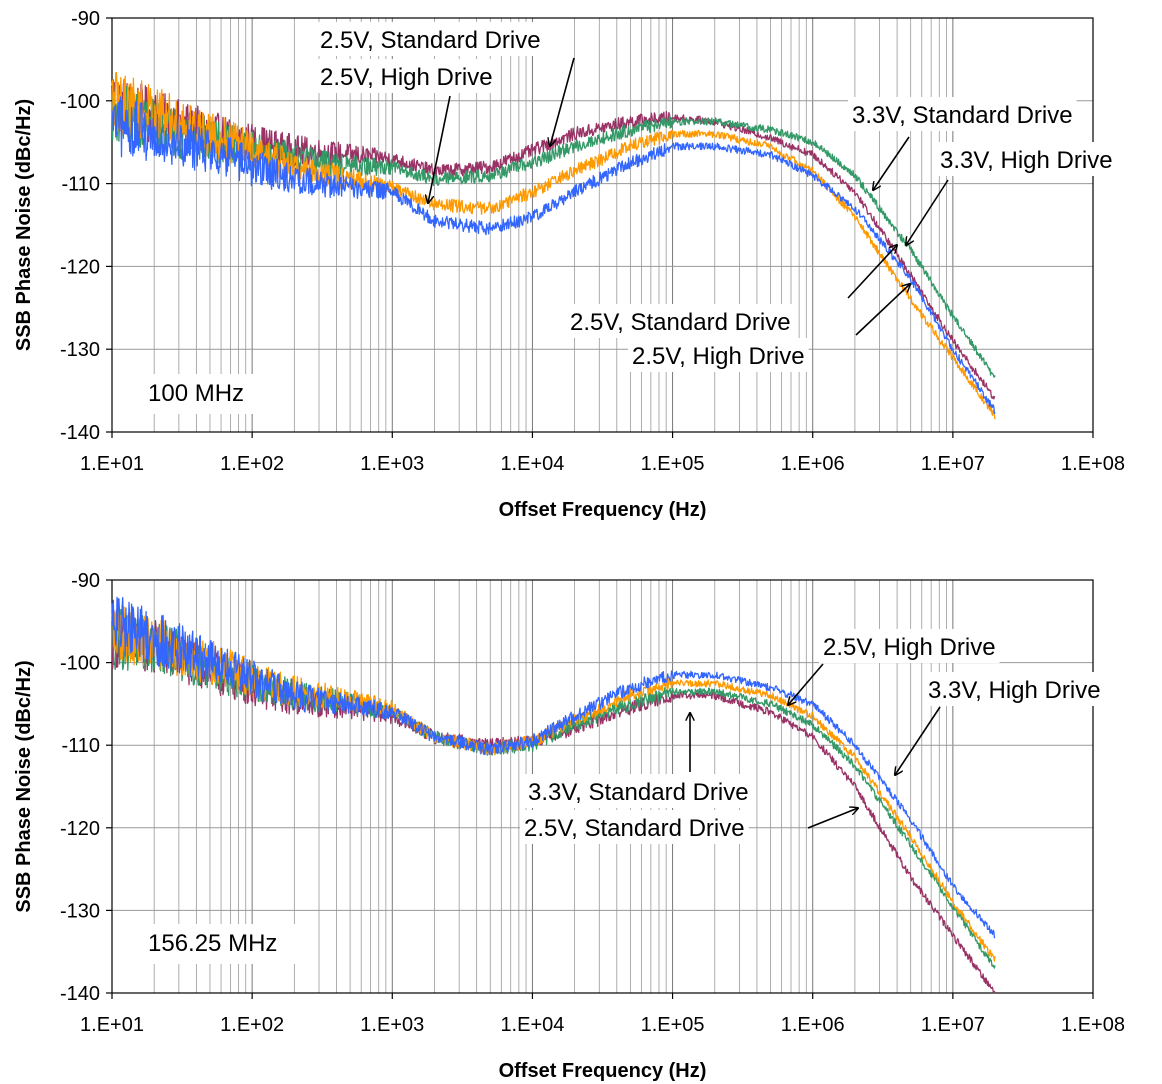  What do you see at coordinates (212, 943) in the screenshot?
I see `panel-label: 156.25 MHz` at bounding box center [212, 943].